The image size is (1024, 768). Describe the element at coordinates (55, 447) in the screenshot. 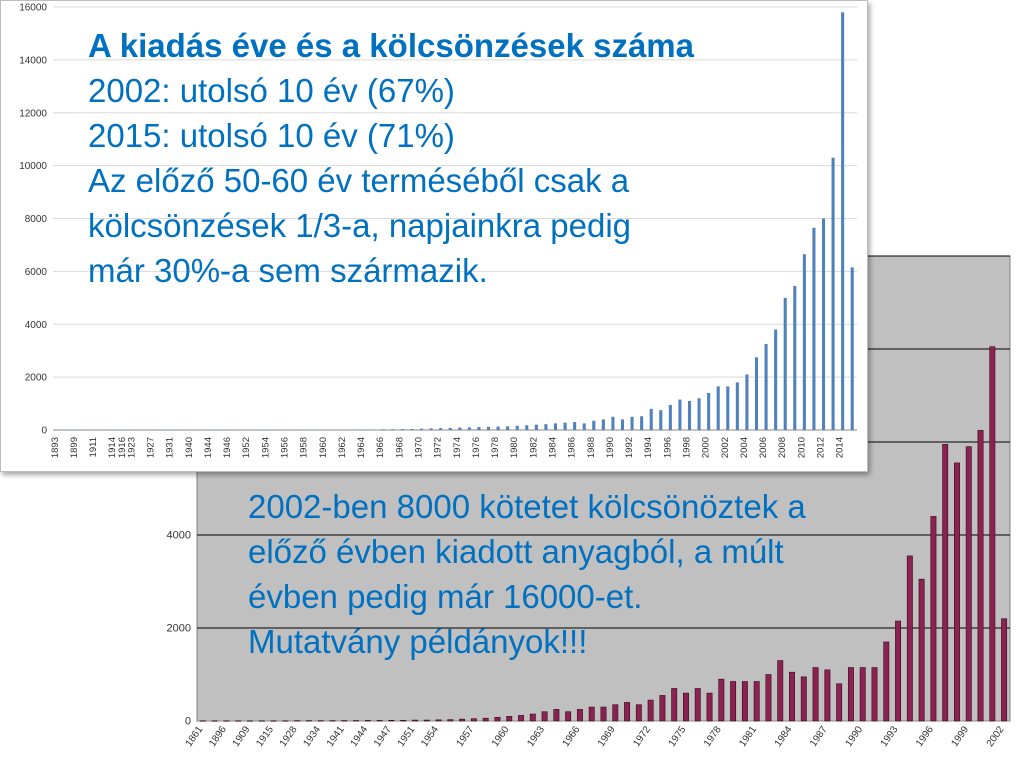

I see `x-tick-label: 1893` at that location.